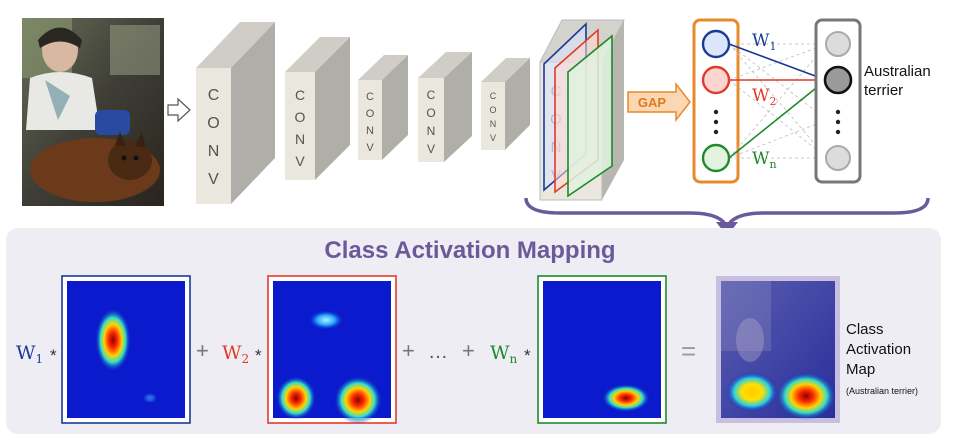  Describe the element at coordinates (504, 354) in the screenshot. I see `cam-weight-n: Wn` at that location.